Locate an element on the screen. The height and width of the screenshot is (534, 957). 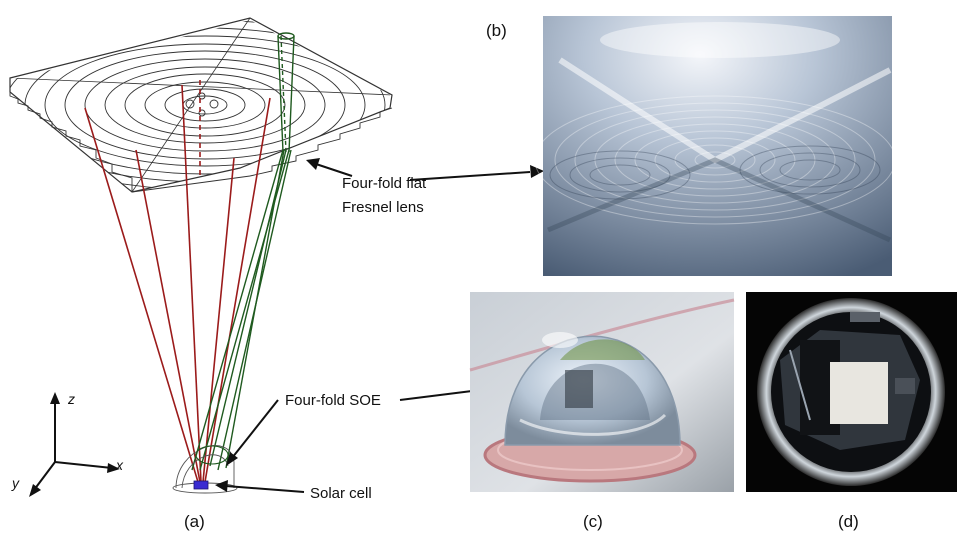
axis-label-x: x is located at coordinates (119, 465).